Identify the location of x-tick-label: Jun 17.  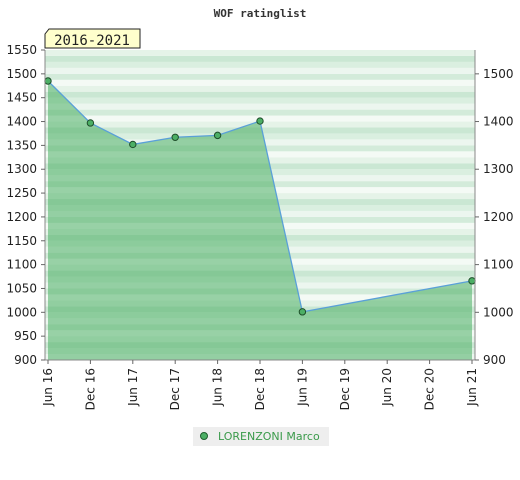
(133, 387).